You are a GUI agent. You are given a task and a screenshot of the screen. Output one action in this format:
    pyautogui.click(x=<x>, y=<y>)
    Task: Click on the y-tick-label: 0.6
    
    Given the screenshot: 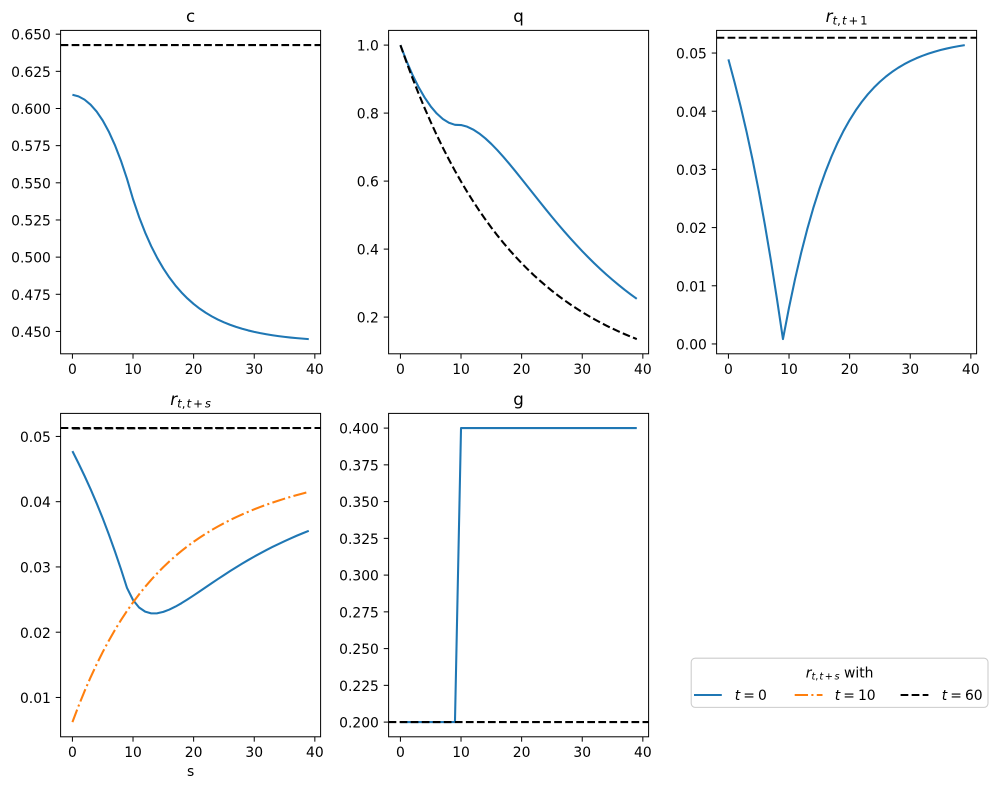 What is the action you would take?
    pyautogui.click(x=368, y=183)
    